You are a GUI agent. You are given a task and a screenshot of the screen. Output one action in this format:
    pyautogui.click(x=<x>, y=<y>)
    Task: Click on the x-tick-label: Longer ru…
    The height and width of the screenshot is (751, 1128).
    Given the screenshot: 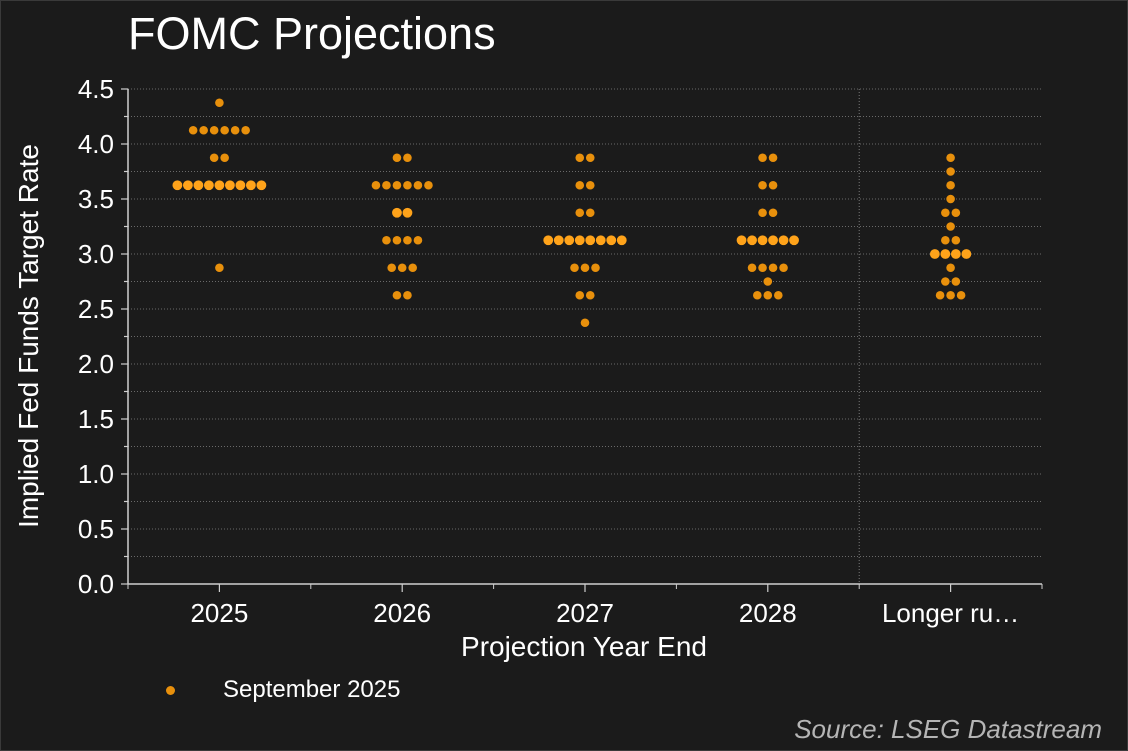 What is the action you would take?
    pyautogui.click(x=950, y=613)
    